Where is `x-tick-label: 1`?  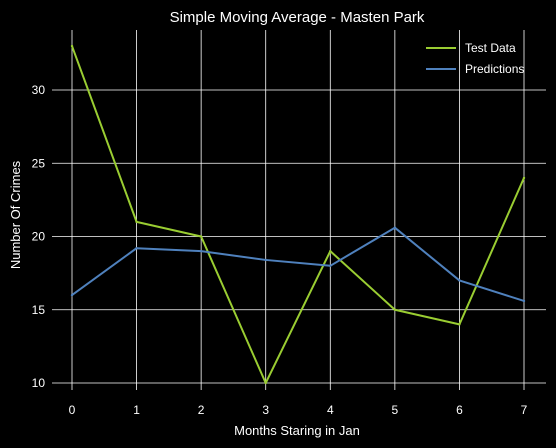 x-tick-label: 1 is located at coordinates (136, 410).